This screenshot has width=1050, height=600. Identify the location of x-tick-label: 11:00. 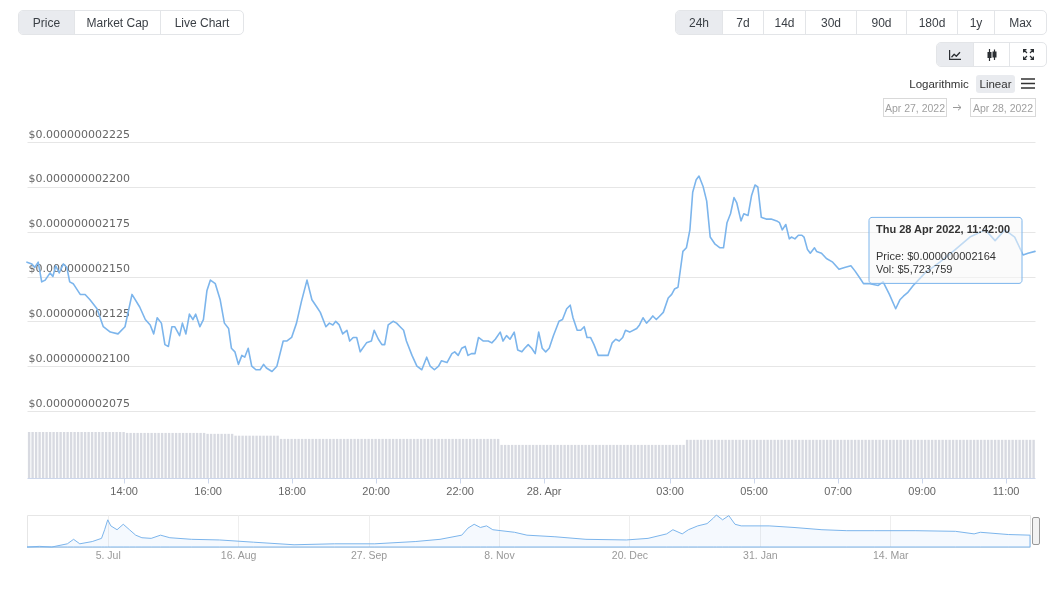
(1006, 490).